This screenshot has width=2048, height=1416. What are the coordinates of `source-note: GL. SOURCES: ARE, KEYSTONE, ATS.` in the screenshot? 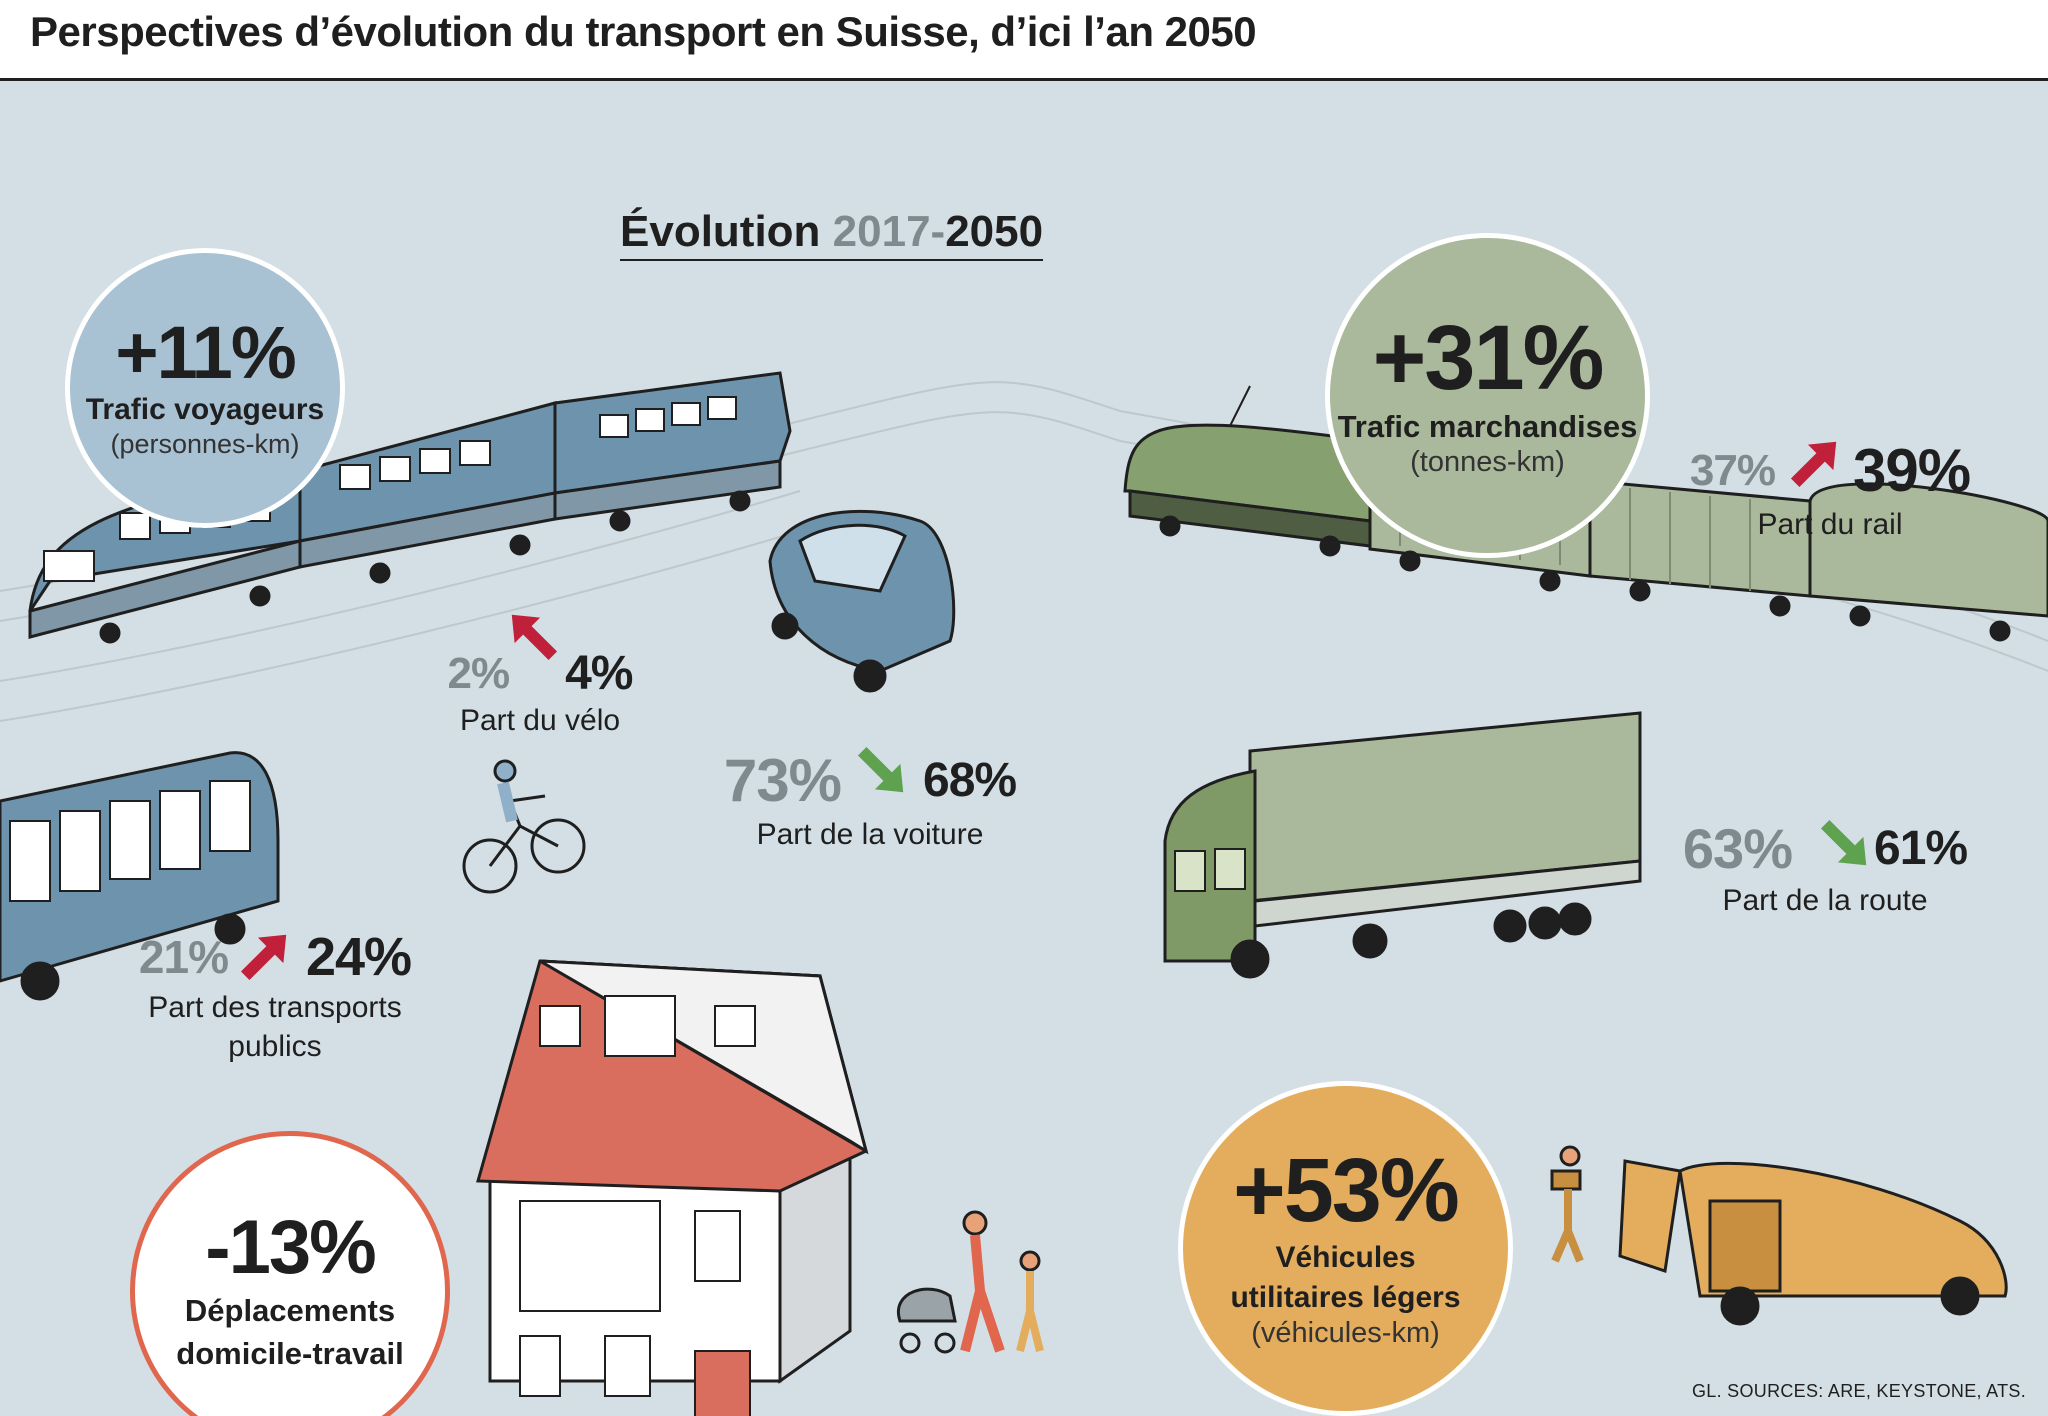 It's located at (1858, 1391).